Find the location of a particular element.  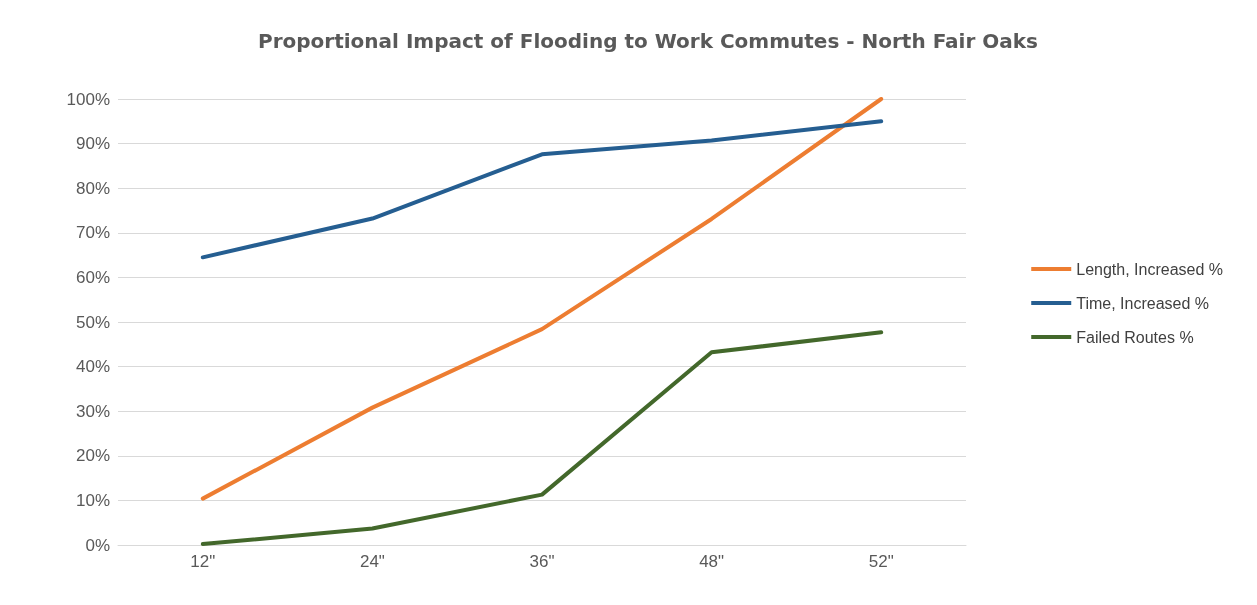

x-tick-label: 36" is located at coordinates (542, 561).